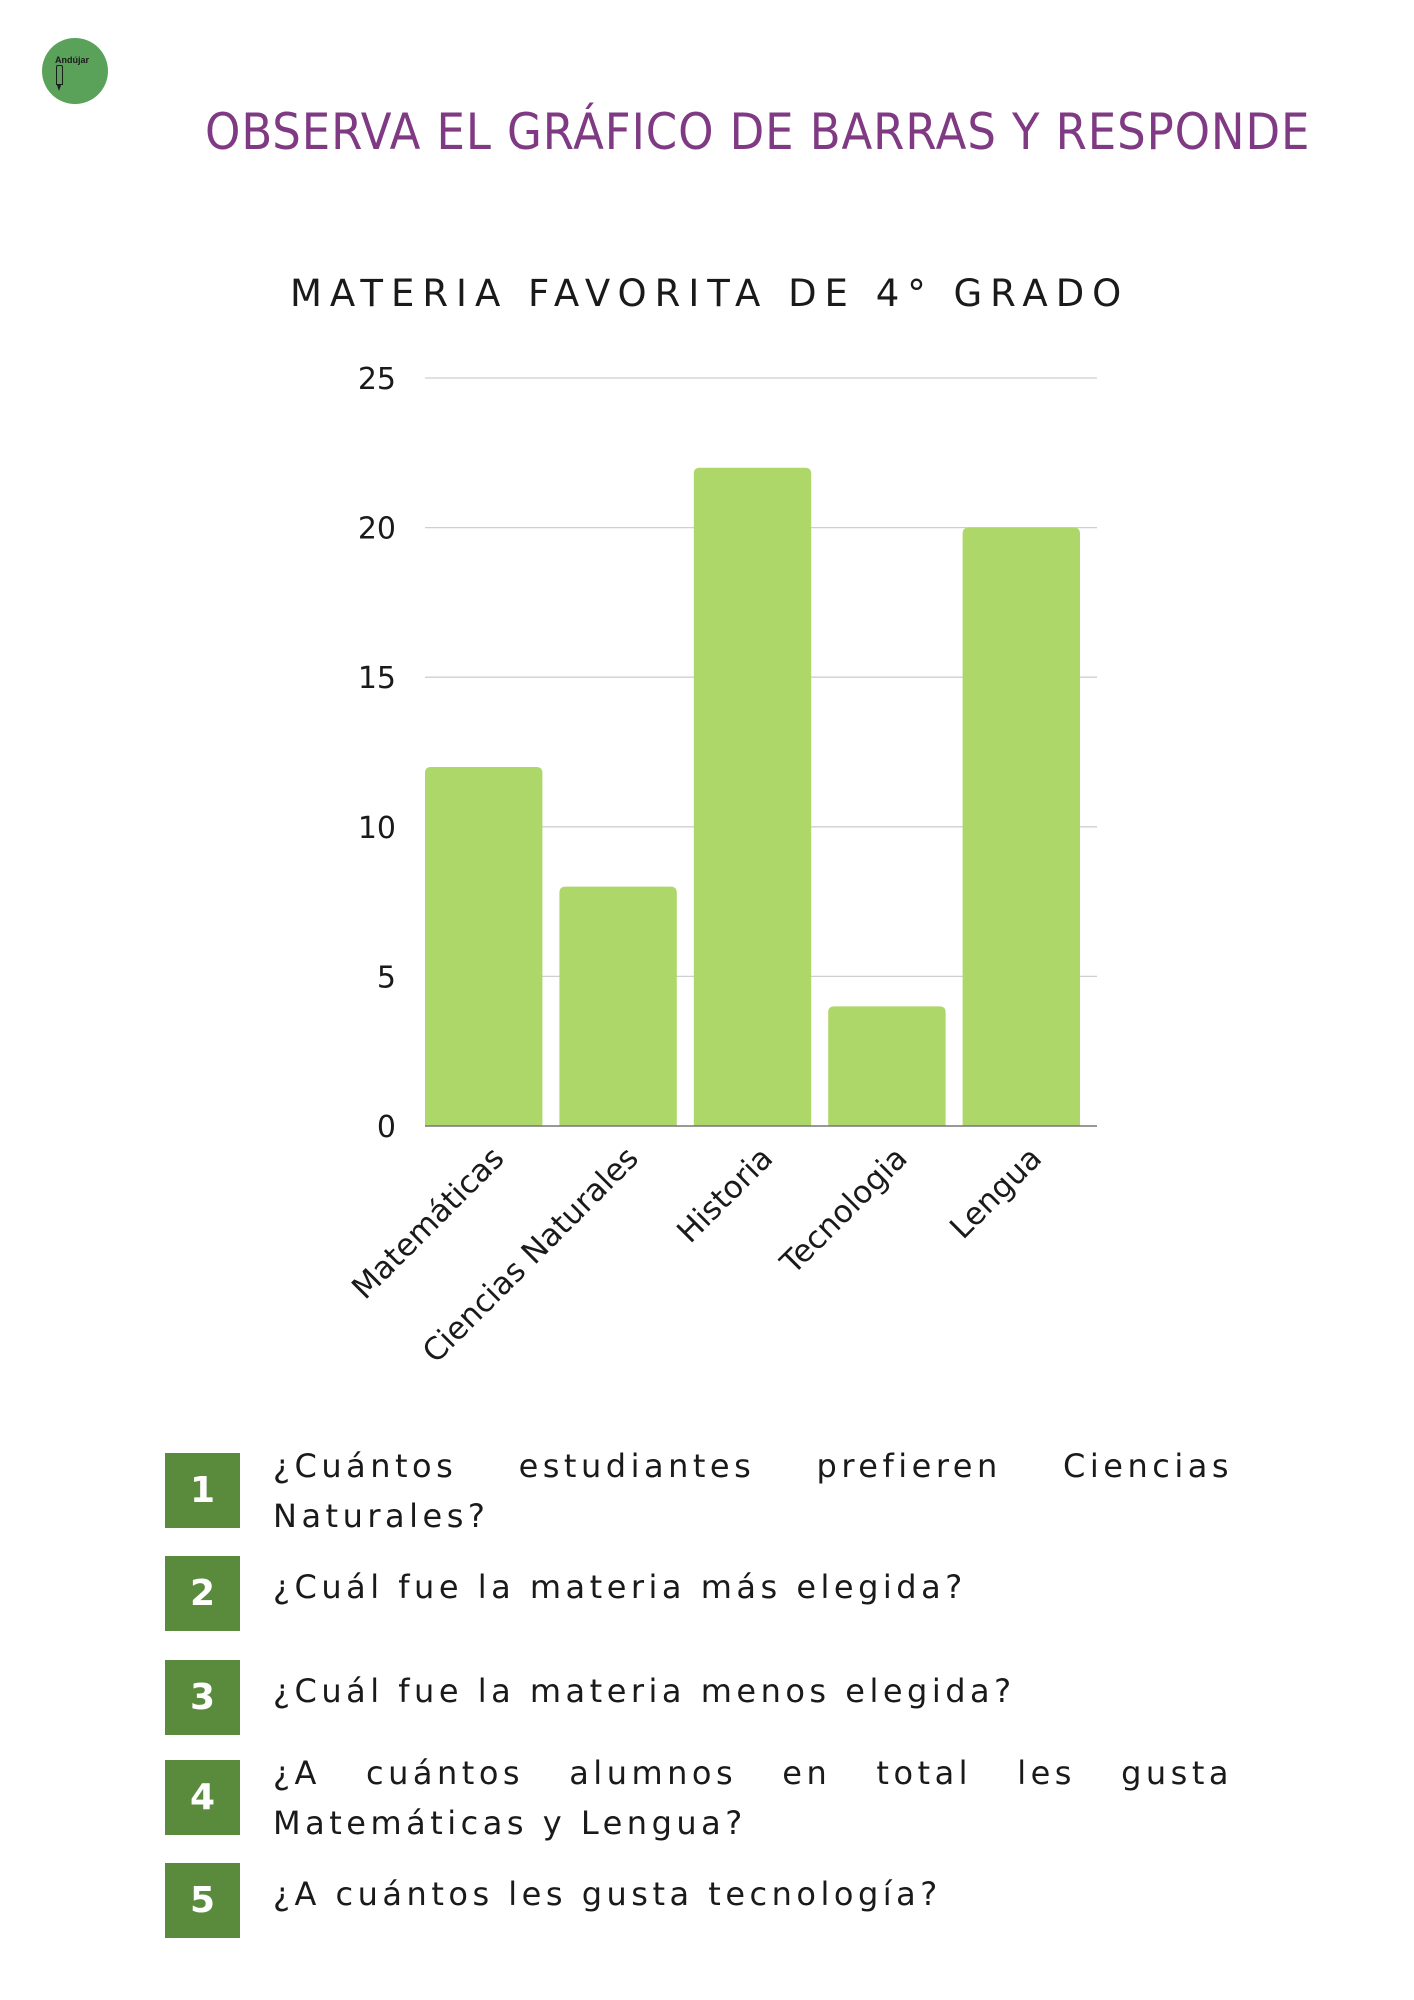 The image size is (1414, 2000). What do you see at coordinates (710, 293) in the screenshot?
I see `chart-title: MATERIA FAVORITA DE 4° GRADO` at bounding box center [710, 293].